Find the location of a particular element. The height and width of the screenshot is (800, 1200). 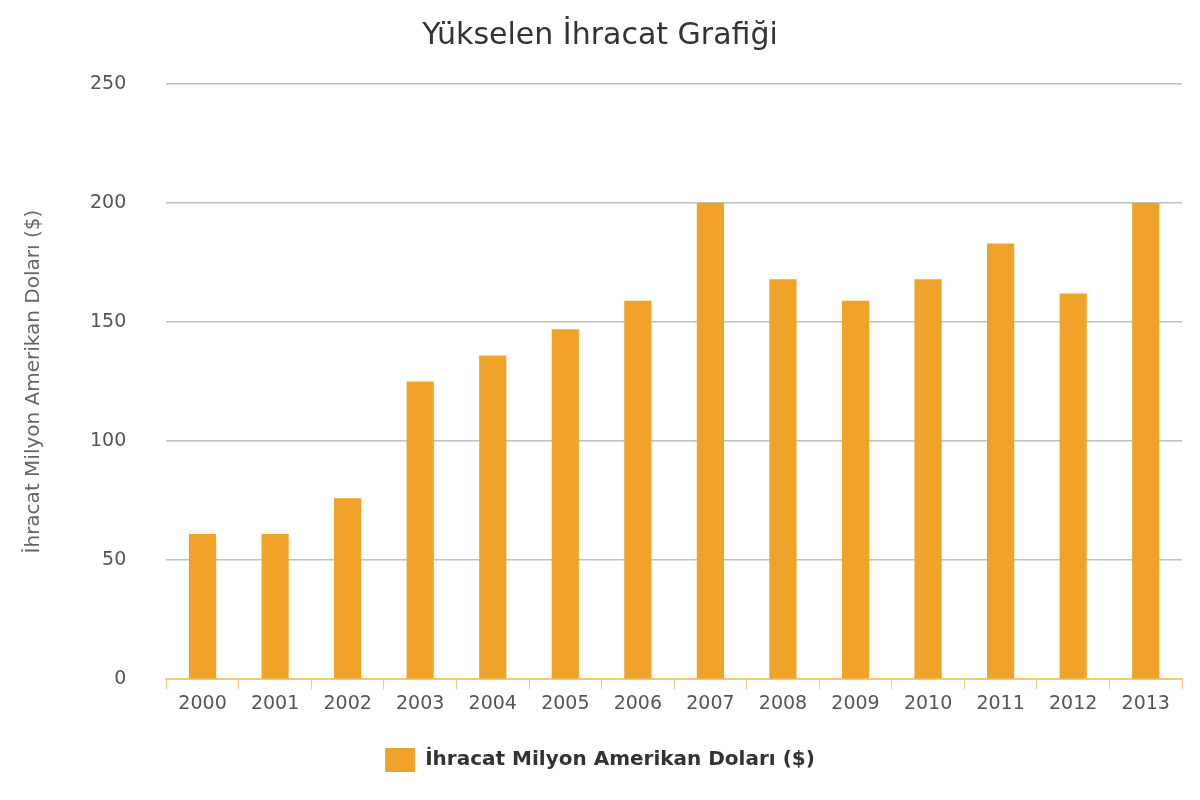

x-tick-label: 2009 is located at coordinates (855, 701).